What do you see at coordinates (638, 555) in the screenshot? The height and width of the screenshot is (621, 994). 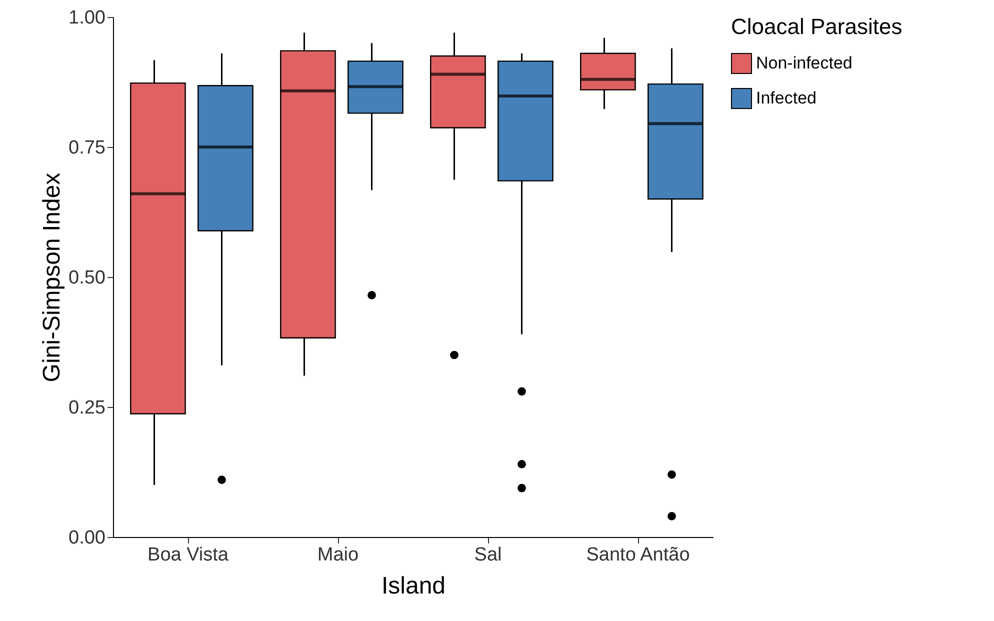 I see `x-tick-label: Santo Antão` at bounding box center [638, 555].